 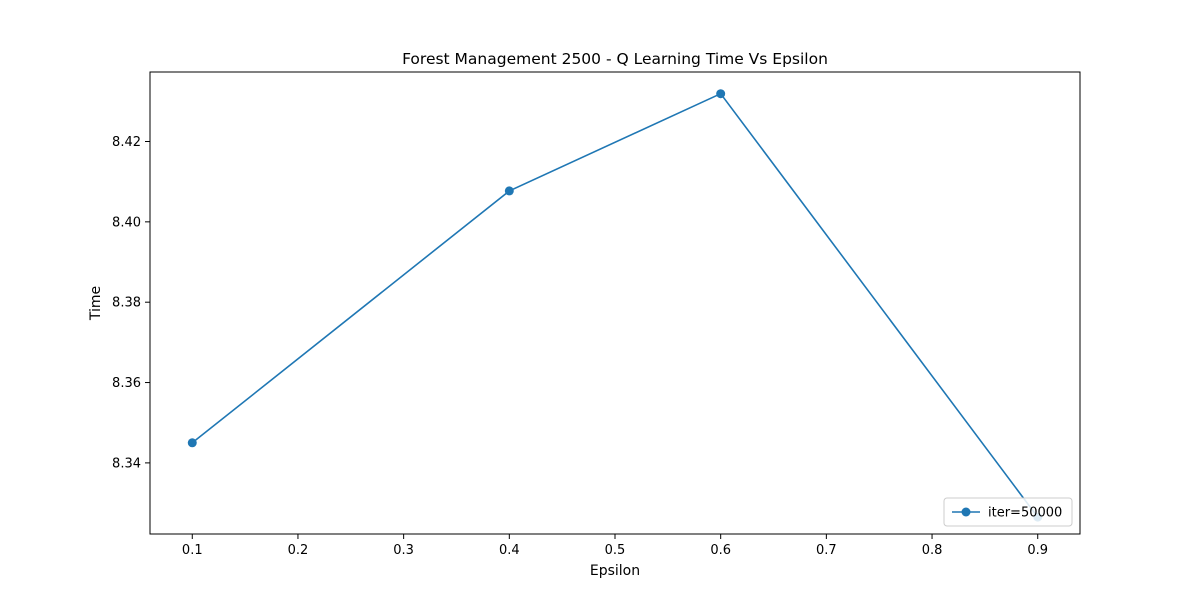 What do you see at coordinates (509, 550) in the screenshot?
I see `x-tick-label: 0.4` at bounding box center [509, 550].